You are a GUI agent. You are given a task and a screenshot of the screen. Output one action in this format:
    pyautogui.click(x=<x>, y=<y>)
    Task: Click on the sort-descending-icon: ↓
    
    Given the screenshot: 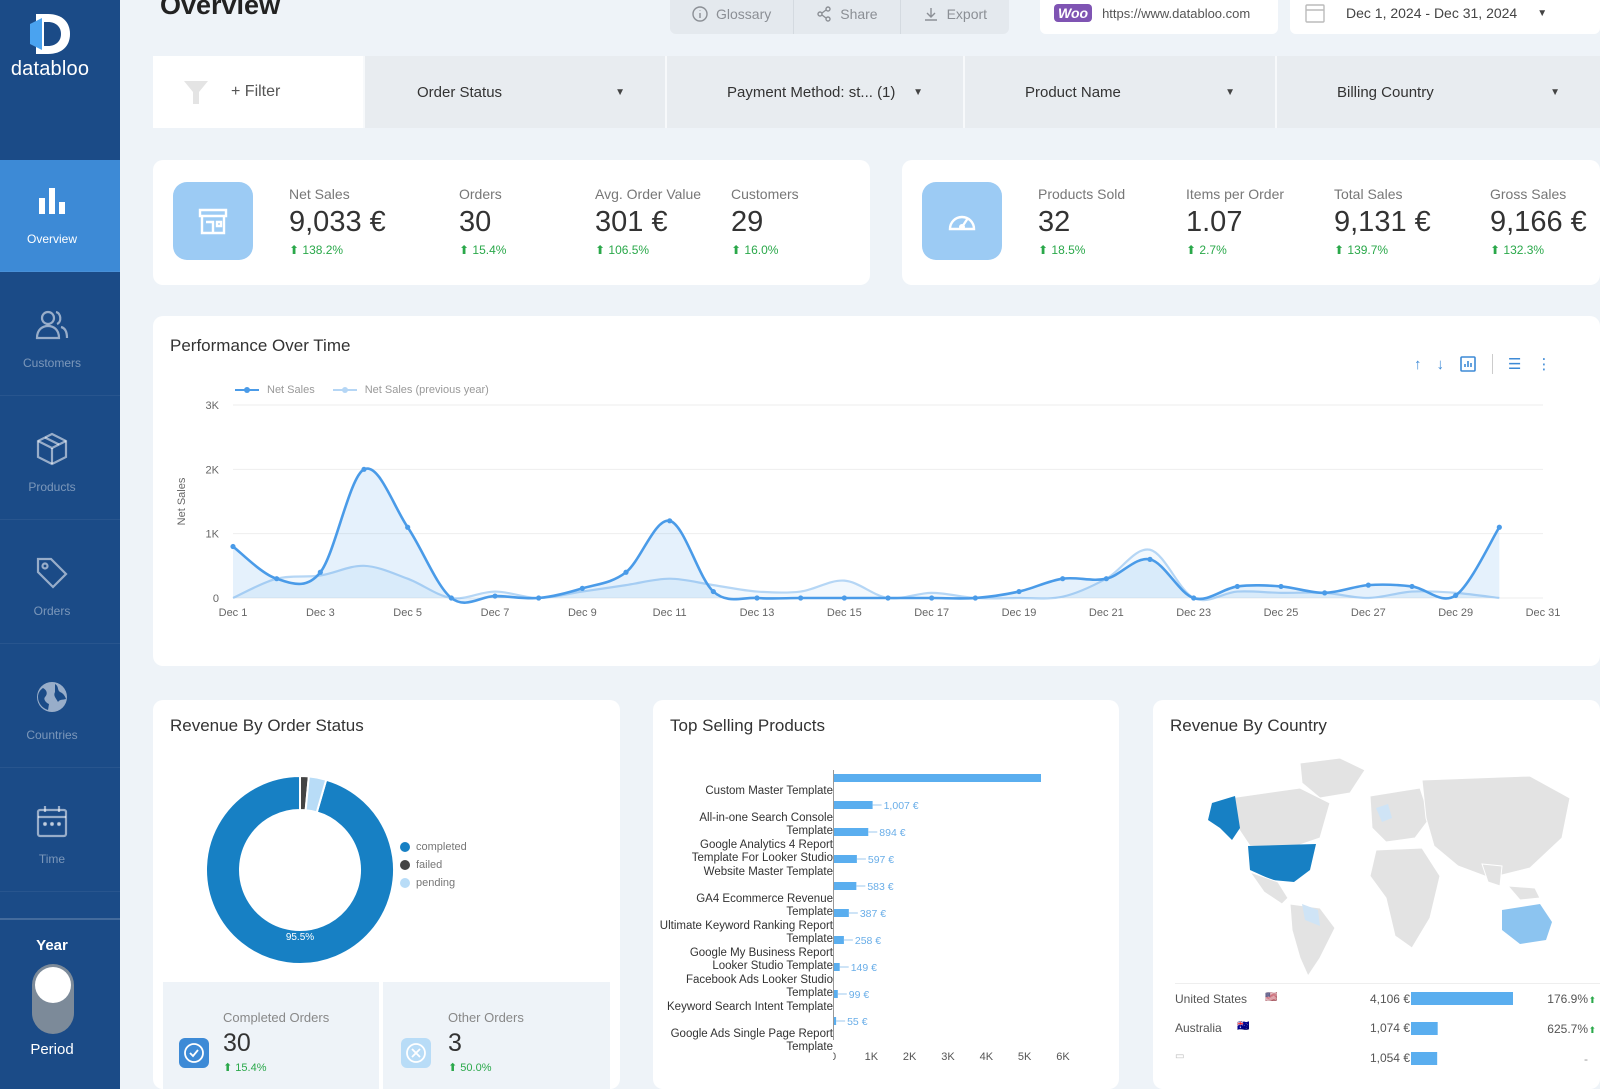 What is the action you would take?
    pyautogui.click(x=1440, y=364)
    